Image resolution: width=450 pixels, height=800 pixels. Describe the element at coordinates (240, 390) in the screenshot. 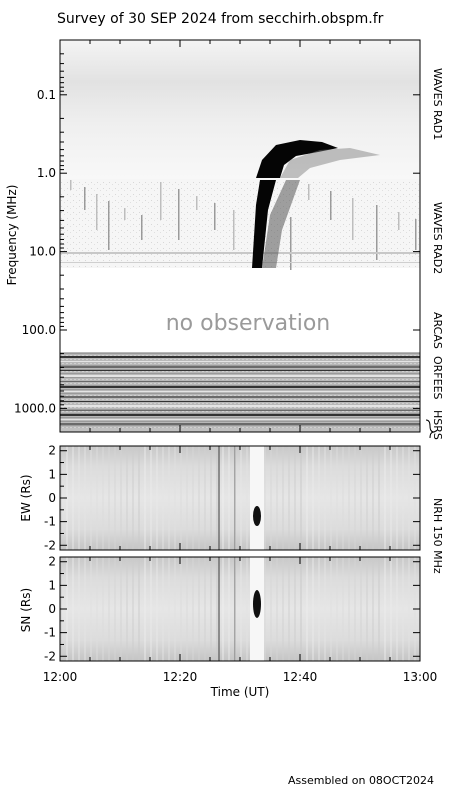

I see `orfees-band` at that location.